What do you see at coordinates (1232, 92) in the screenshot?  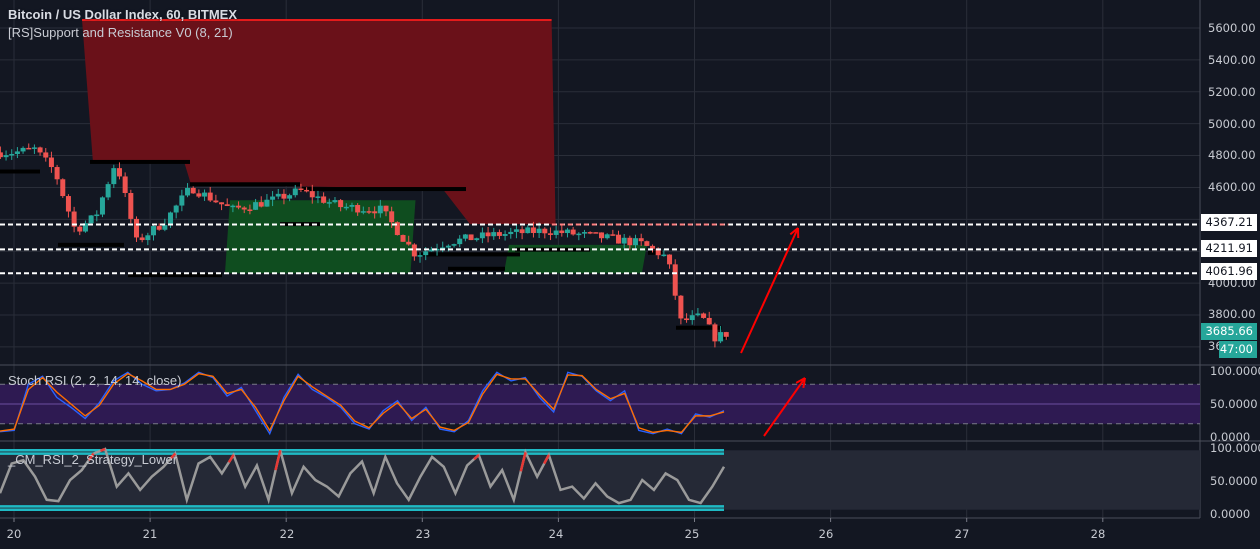 I see `price-label: 5200.00` at bounding box center [1232, 92].